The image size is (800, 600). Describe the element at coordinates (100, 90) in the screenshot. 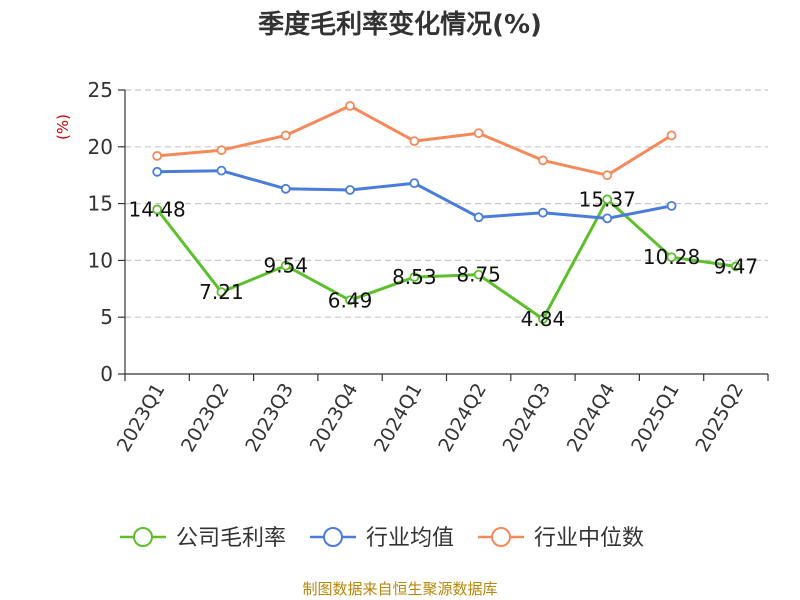

I see `y-tick-label: 25` at that location.